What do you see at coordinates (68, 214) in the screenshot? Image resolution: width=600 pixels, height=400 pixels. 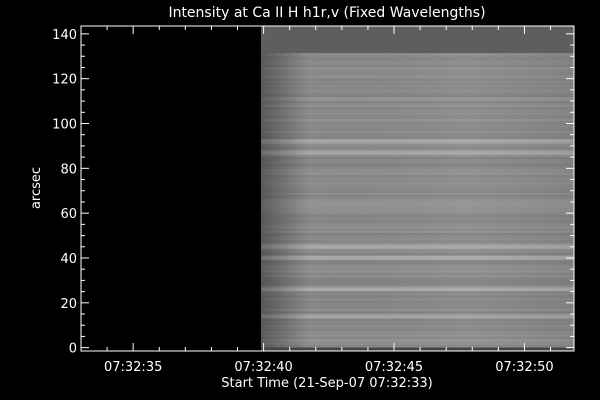 I see `y-tick-label: 60` at bounding box center [68, 214].